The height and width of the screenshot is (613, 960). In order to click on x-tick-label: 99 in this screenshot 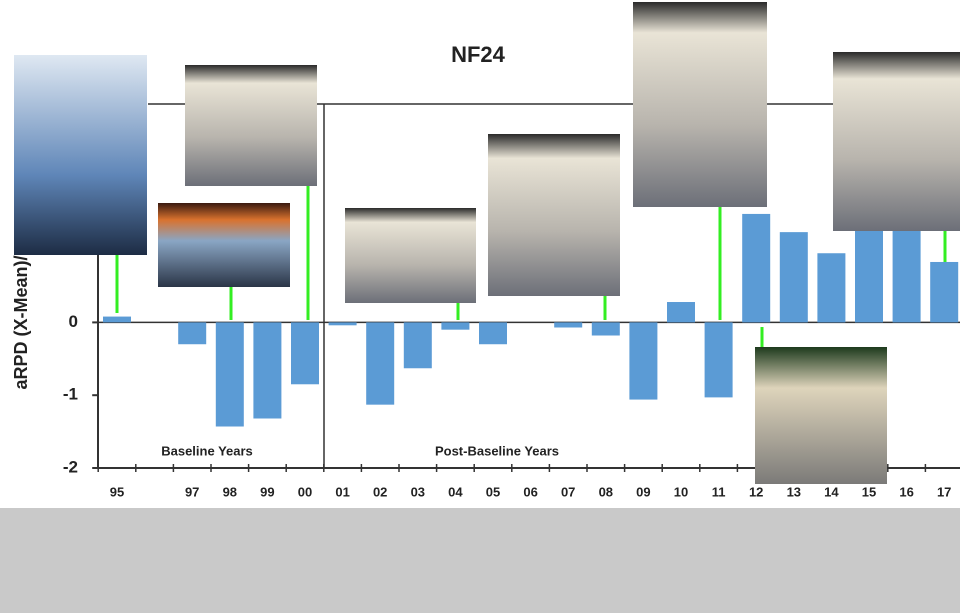, I will do `click(267, 491)`.